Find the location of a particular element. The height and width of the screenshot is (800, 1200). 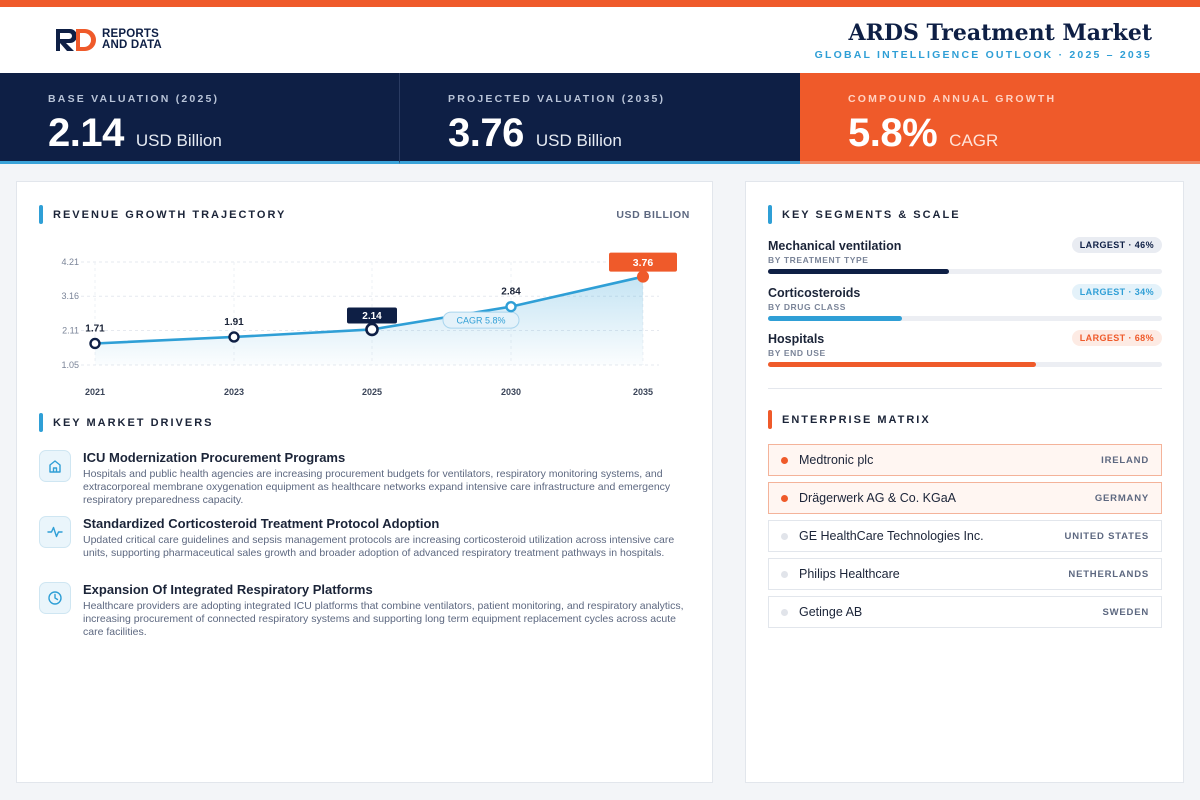

enterprise-country: SWEDEN is located at coordinates (1126, 612).